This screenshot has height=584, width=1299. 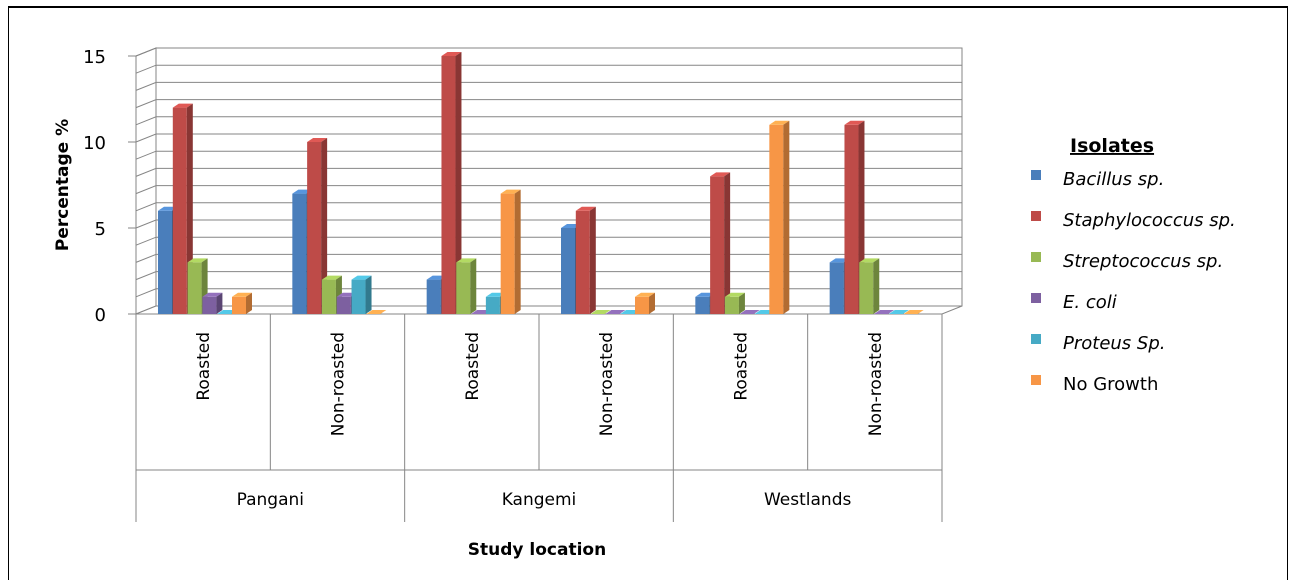 I want to click on x-axis-title: Study location, so click(x=537, y=550).